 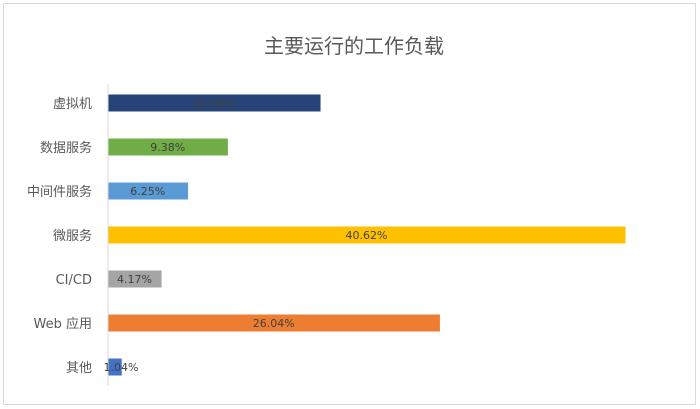 I want to click on value-label: 26.04%, so click(x=274, y=323).